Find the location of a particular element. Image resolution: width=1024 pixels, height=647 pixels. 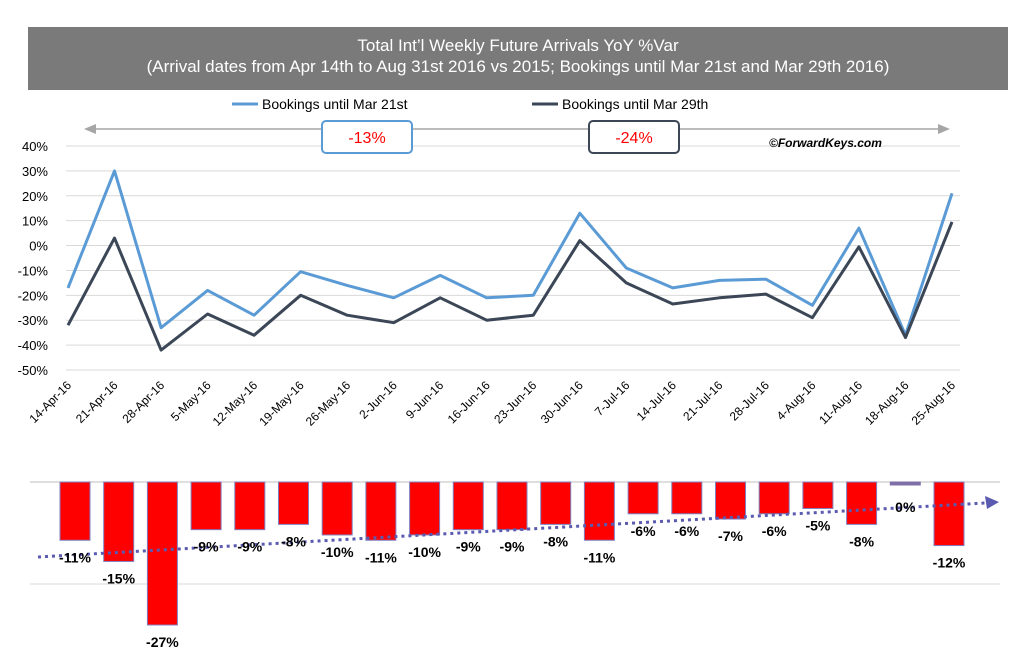

bar-value-label: -12% is located at coordinates (949, 563).